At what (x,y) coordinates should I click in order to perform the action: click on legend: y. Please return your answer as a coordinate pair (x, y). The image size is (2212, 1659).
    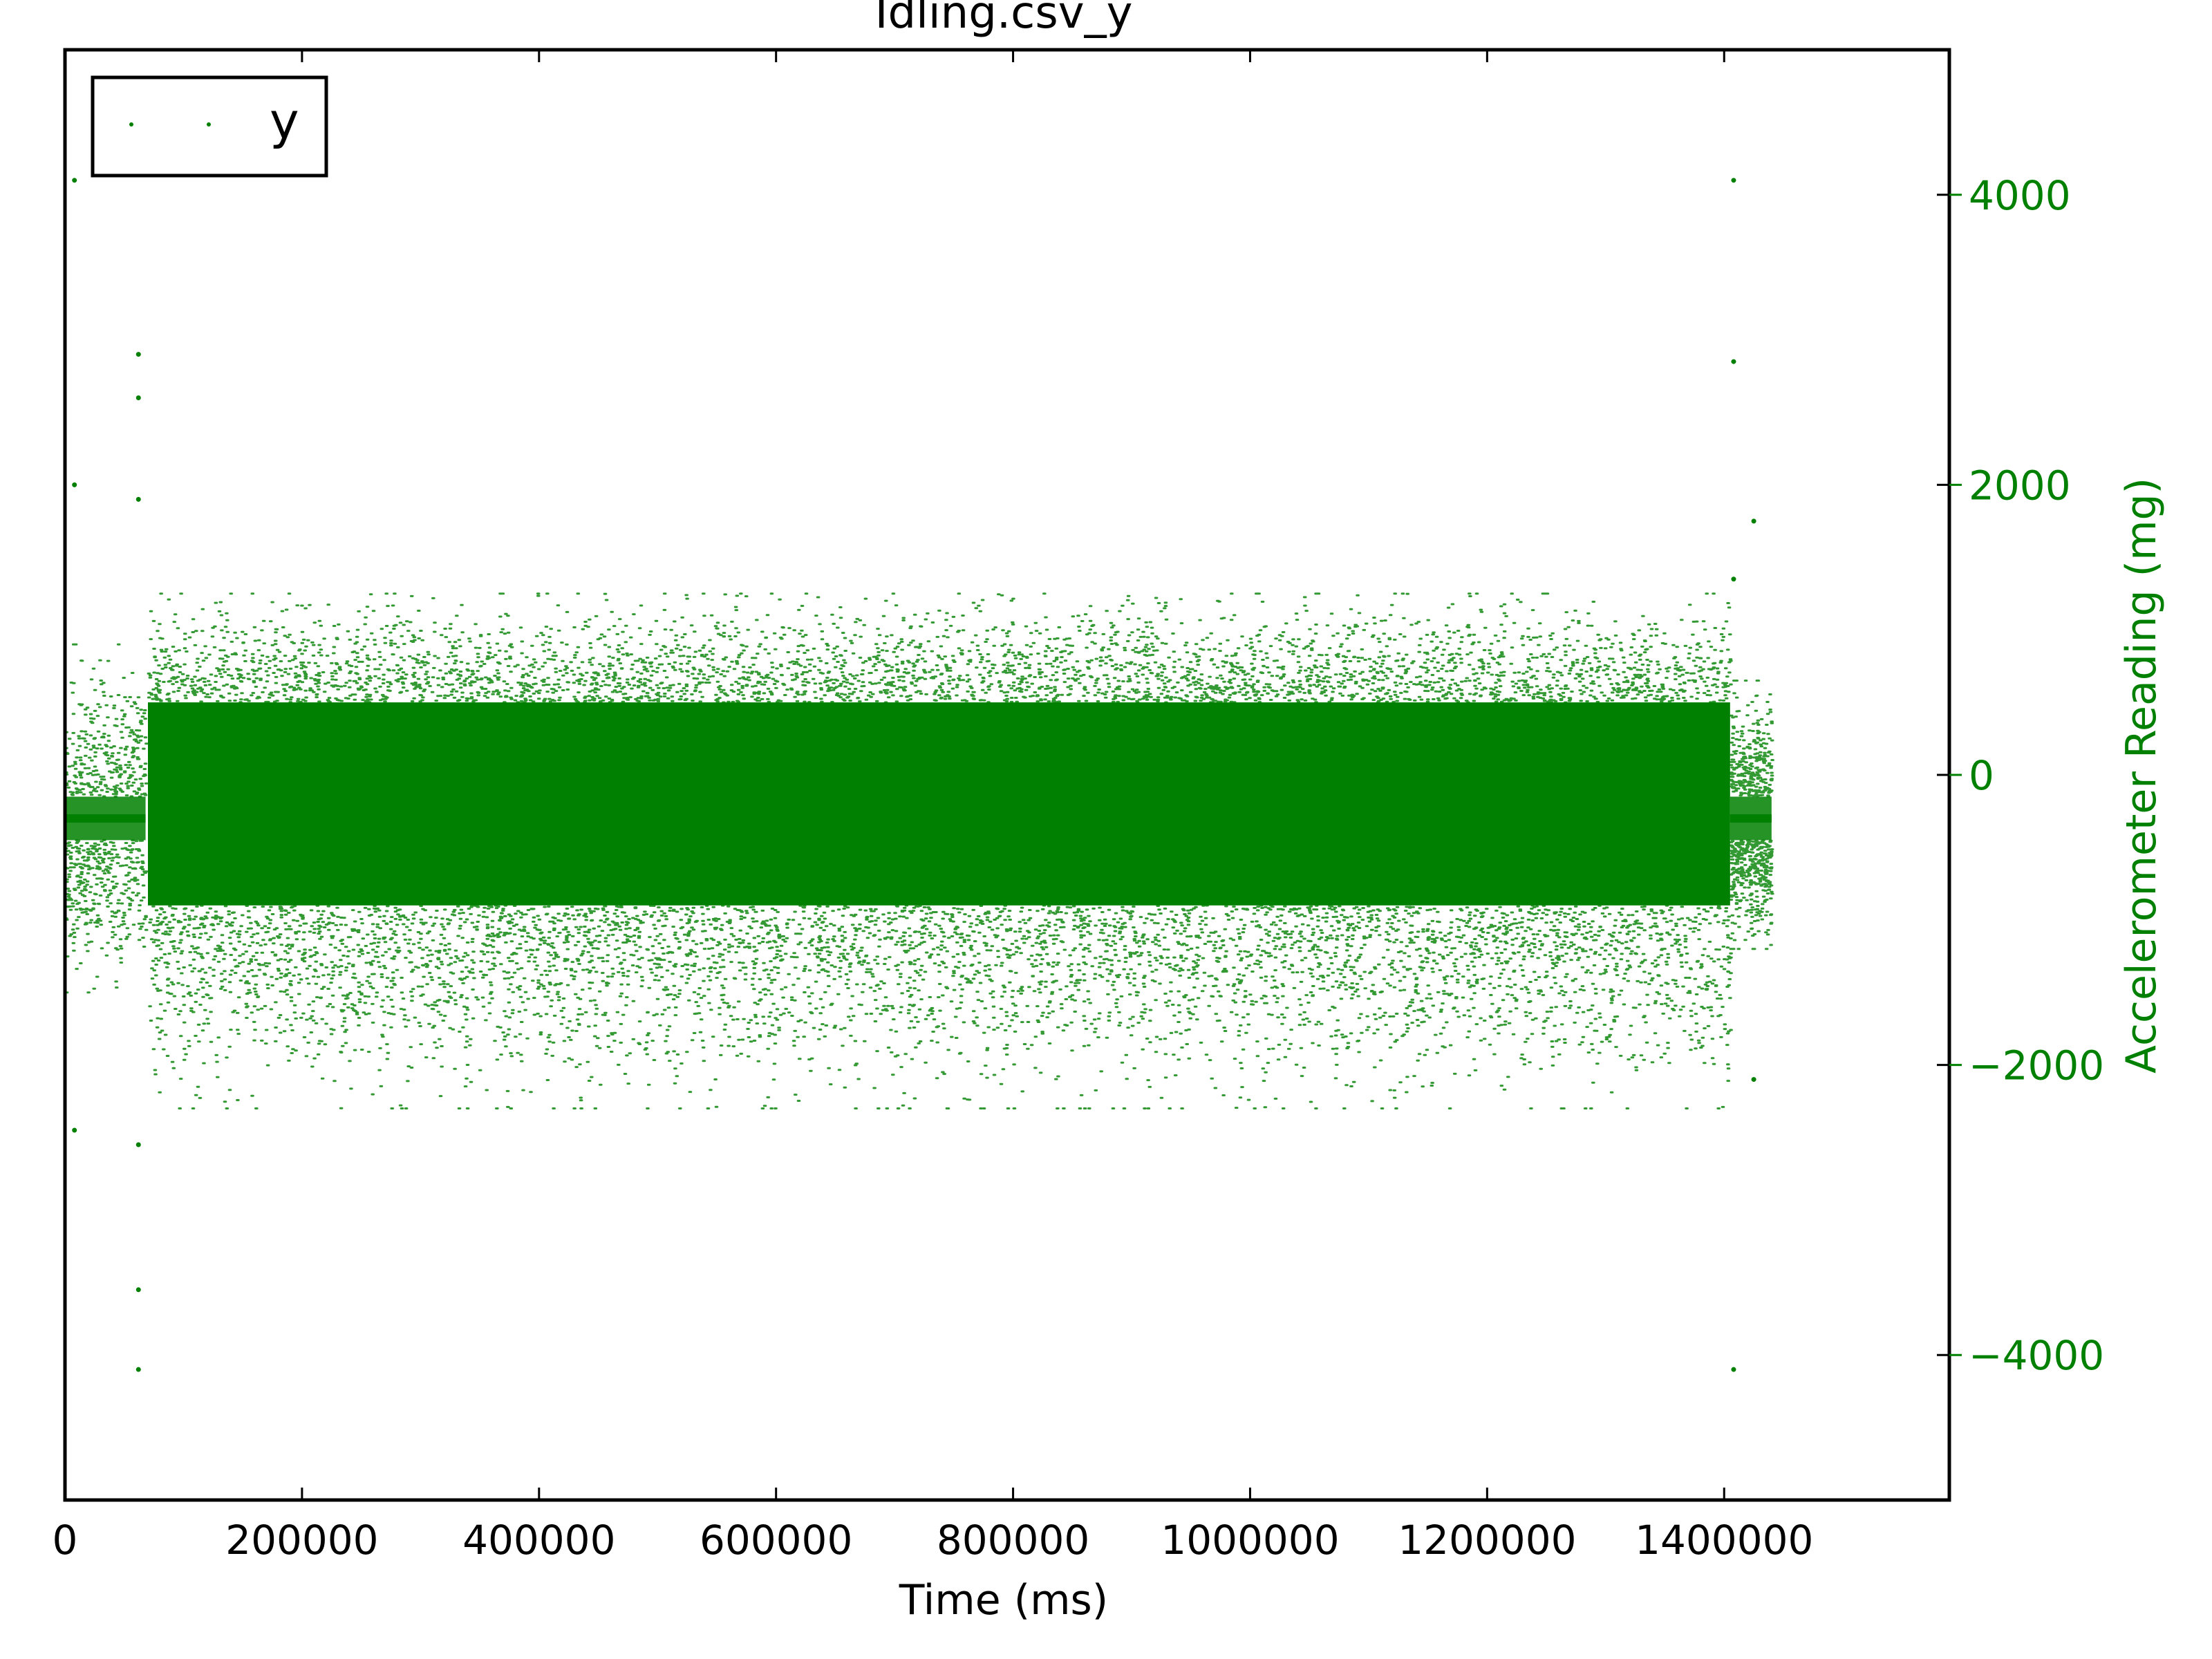
    Looking at the image, I should click on (209, 126).